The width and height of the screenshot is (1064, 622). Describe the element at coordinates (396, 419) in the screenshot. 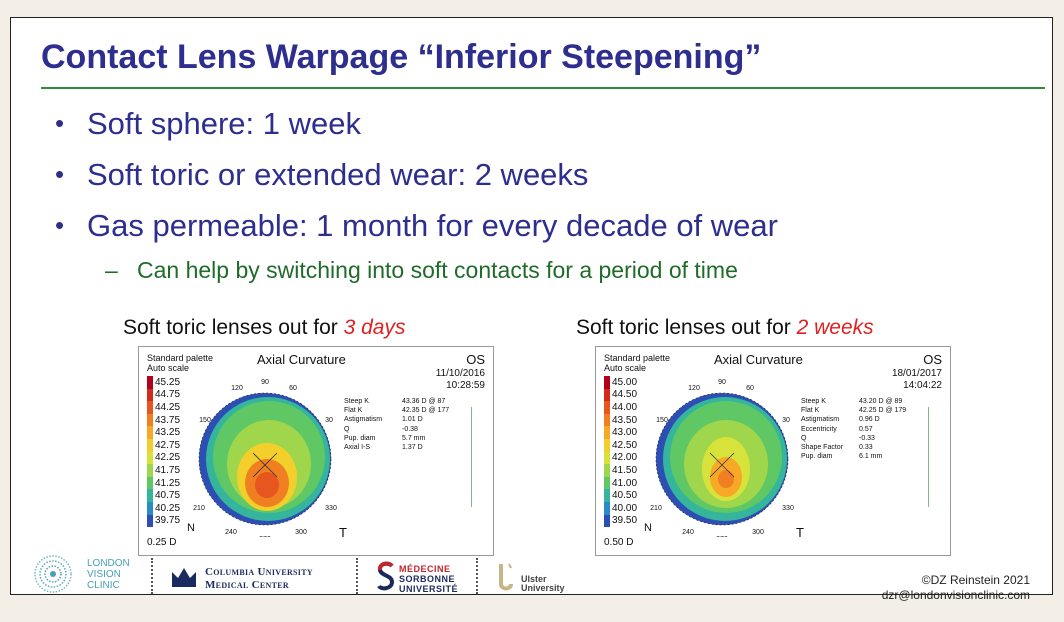

I see `stat-row: Astigmatism 1.01 D` at that location.